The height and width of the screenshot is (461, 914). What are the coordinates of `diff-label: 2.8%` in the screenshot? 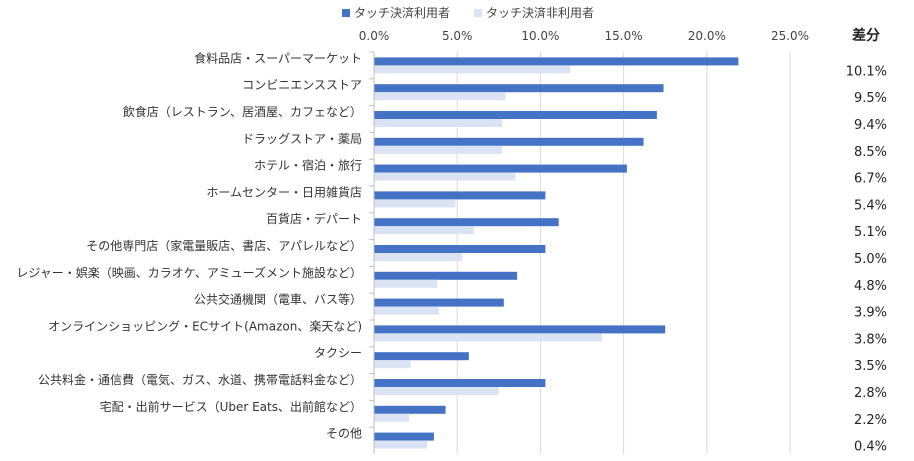 It's located at (870, 393).